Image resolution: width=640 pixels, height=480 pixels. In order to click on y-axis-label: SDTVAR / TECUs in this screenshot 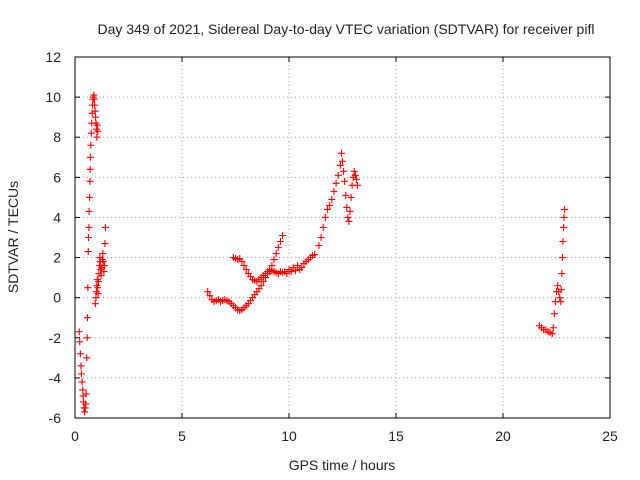, I will do `click(13, 237)`.